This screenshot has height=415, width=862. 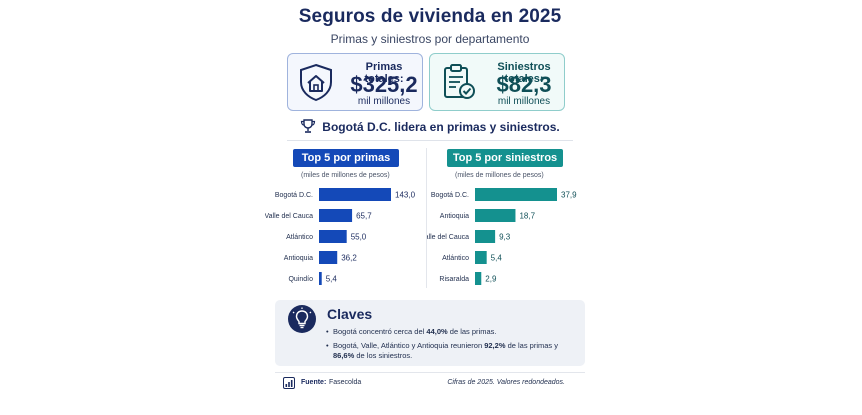 What do you see at coordinates (308, 126) in the screenshot?
I see `trophy-icon` at bounding box center [308, 126].